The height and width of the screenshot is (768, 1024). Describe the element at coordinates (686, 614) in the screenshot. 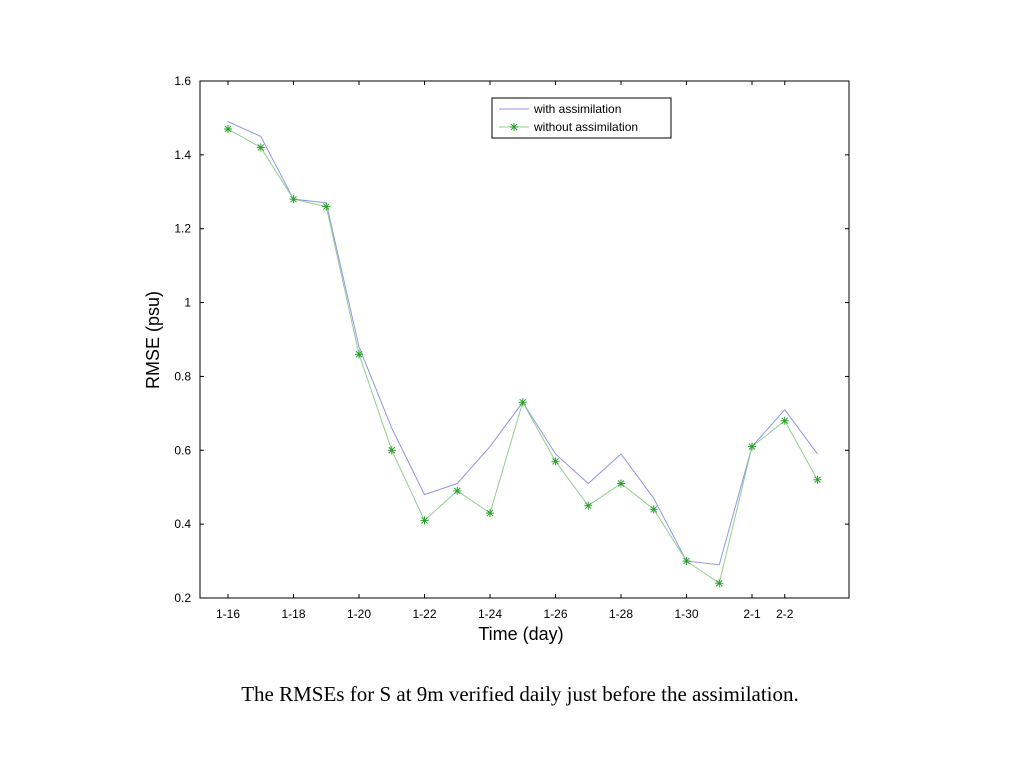

I see `x-tick-label: 1-30` at that location.